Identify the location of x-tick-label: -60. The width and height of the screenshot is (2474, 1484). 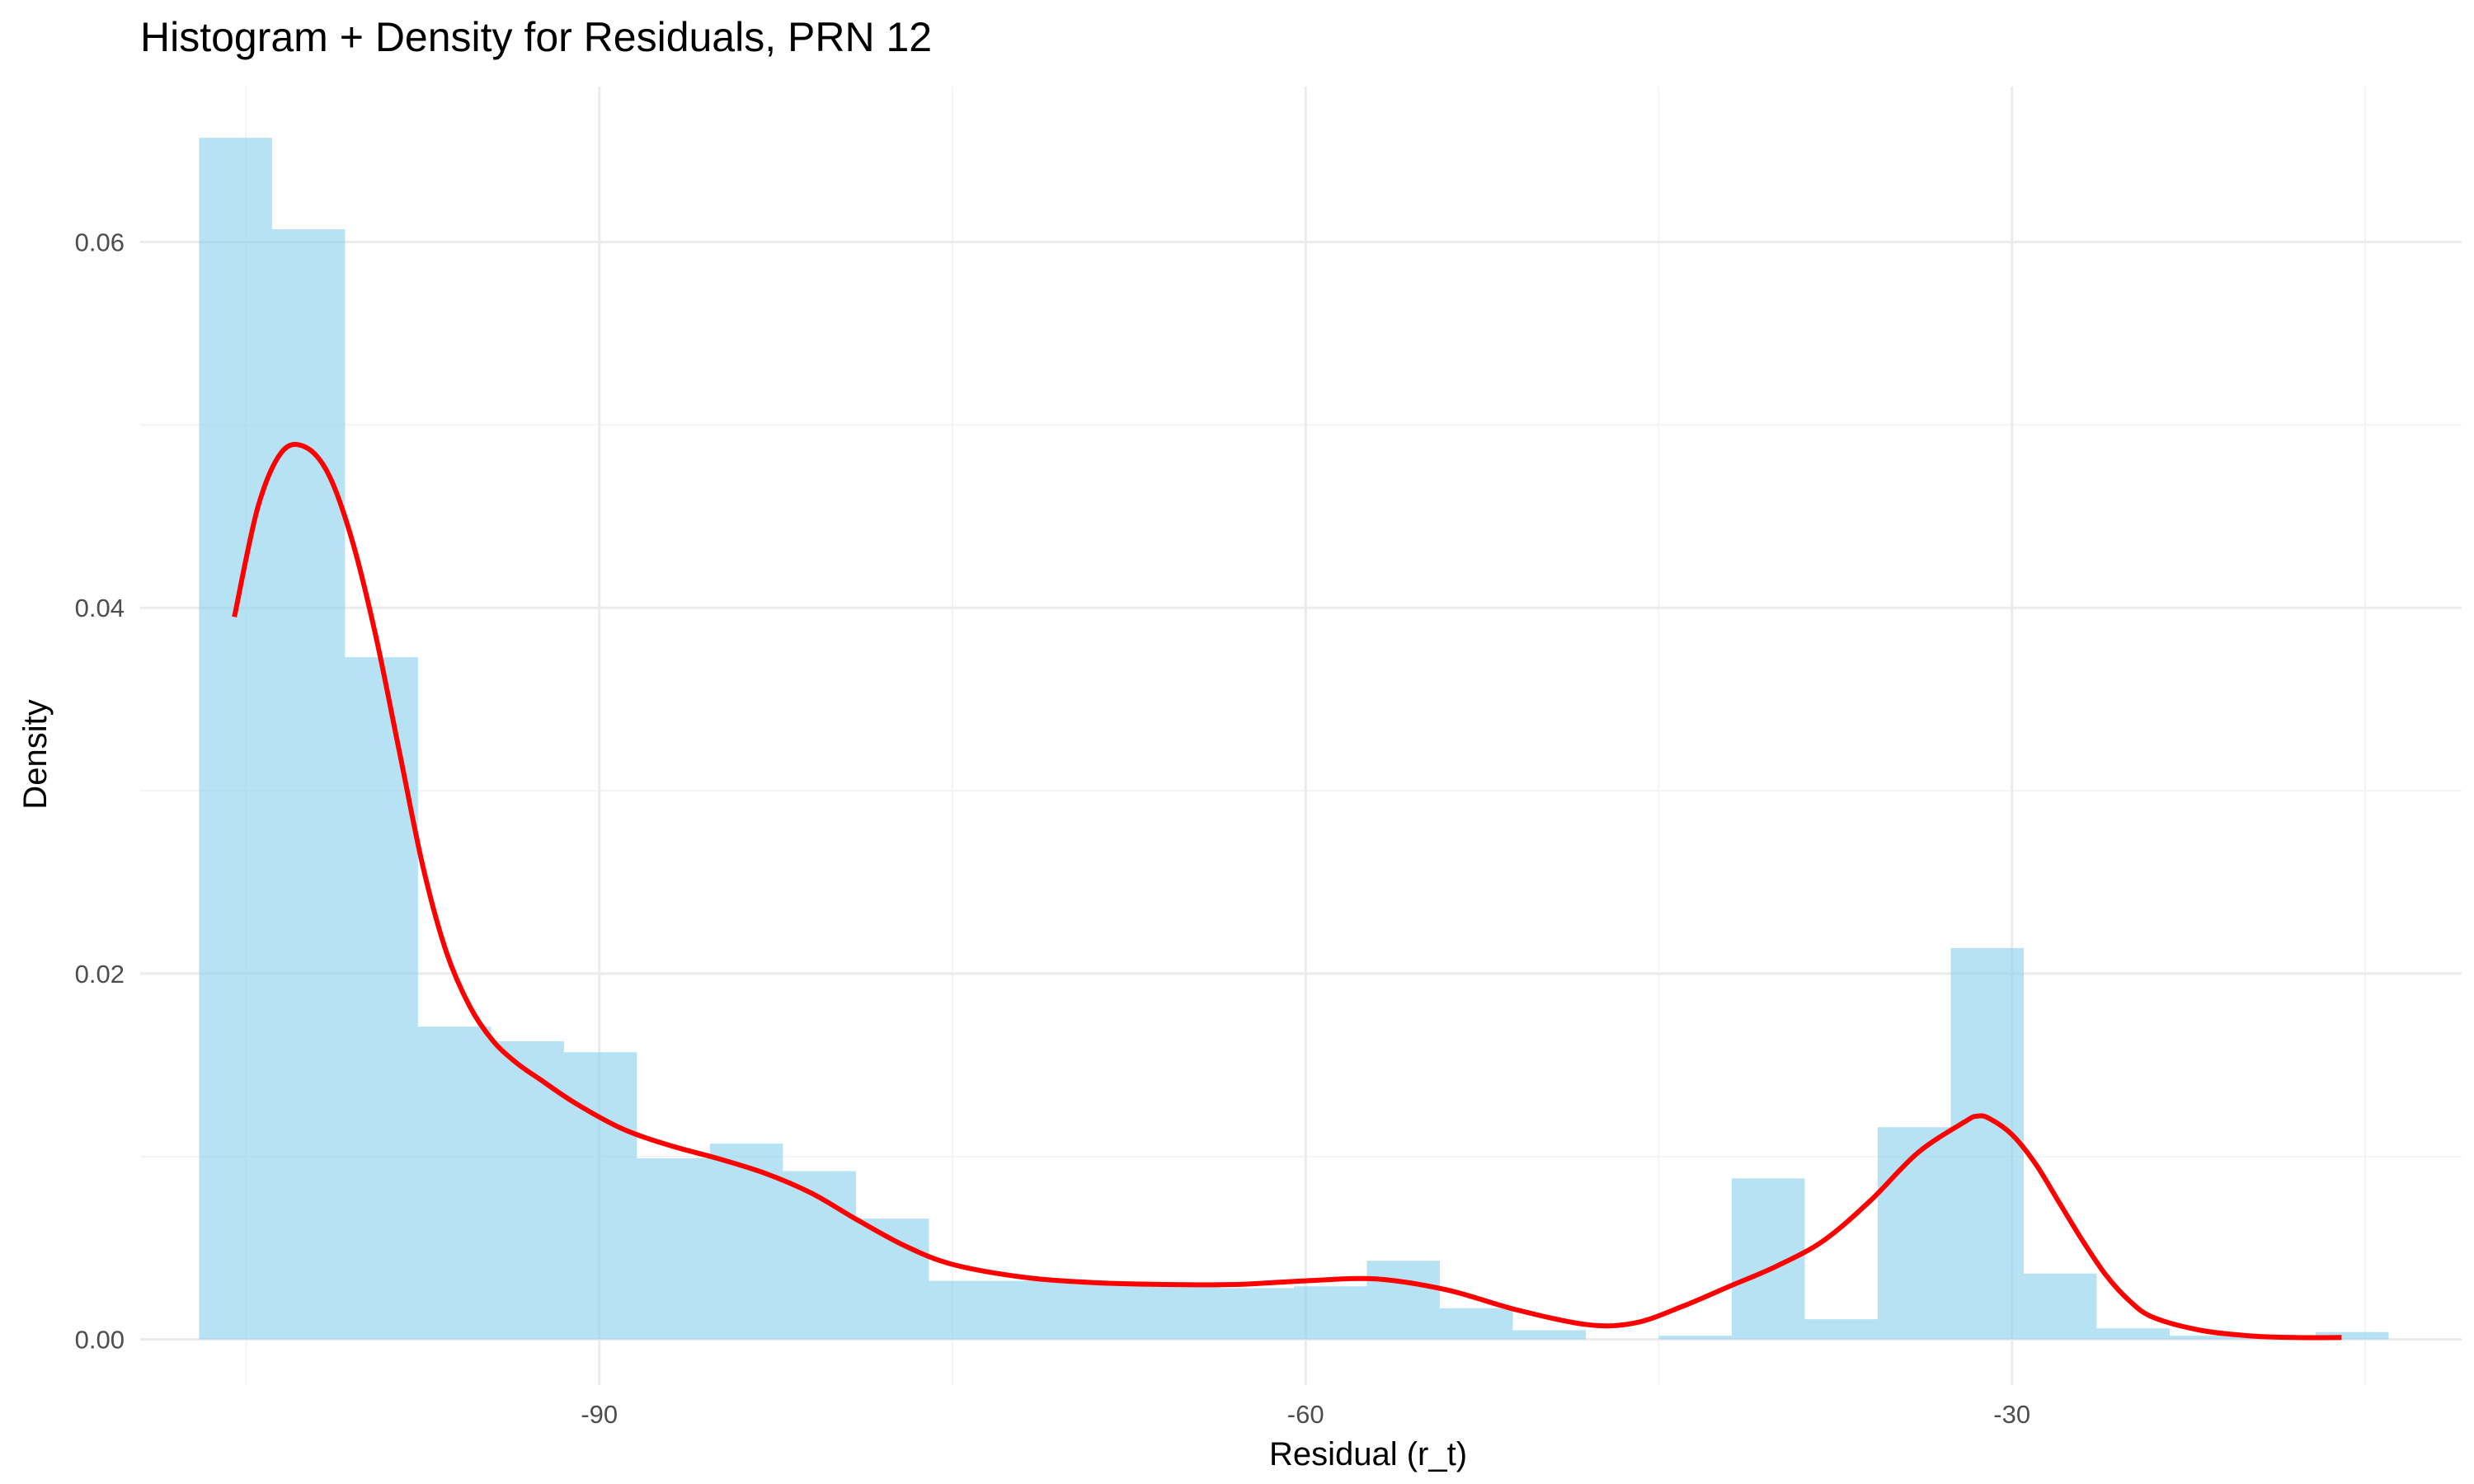
(1305, 1414).